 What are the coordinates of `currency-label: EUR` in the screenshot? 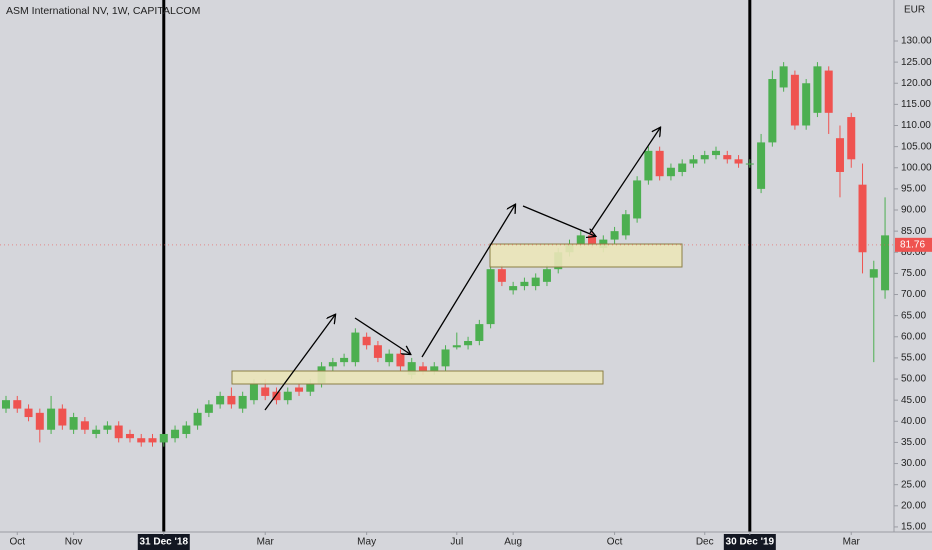 It's located at (914, 10).